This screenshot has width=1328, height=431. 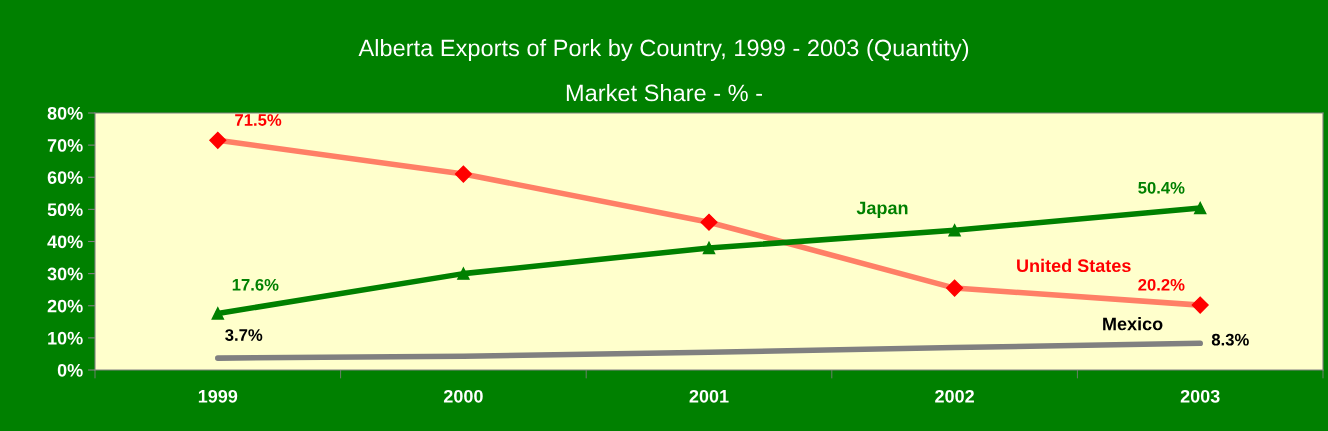 What do you see at coordinates (65, 274) in the screenshot?
I see `y-tick-label: 30%` at bounding box center [65, 274].